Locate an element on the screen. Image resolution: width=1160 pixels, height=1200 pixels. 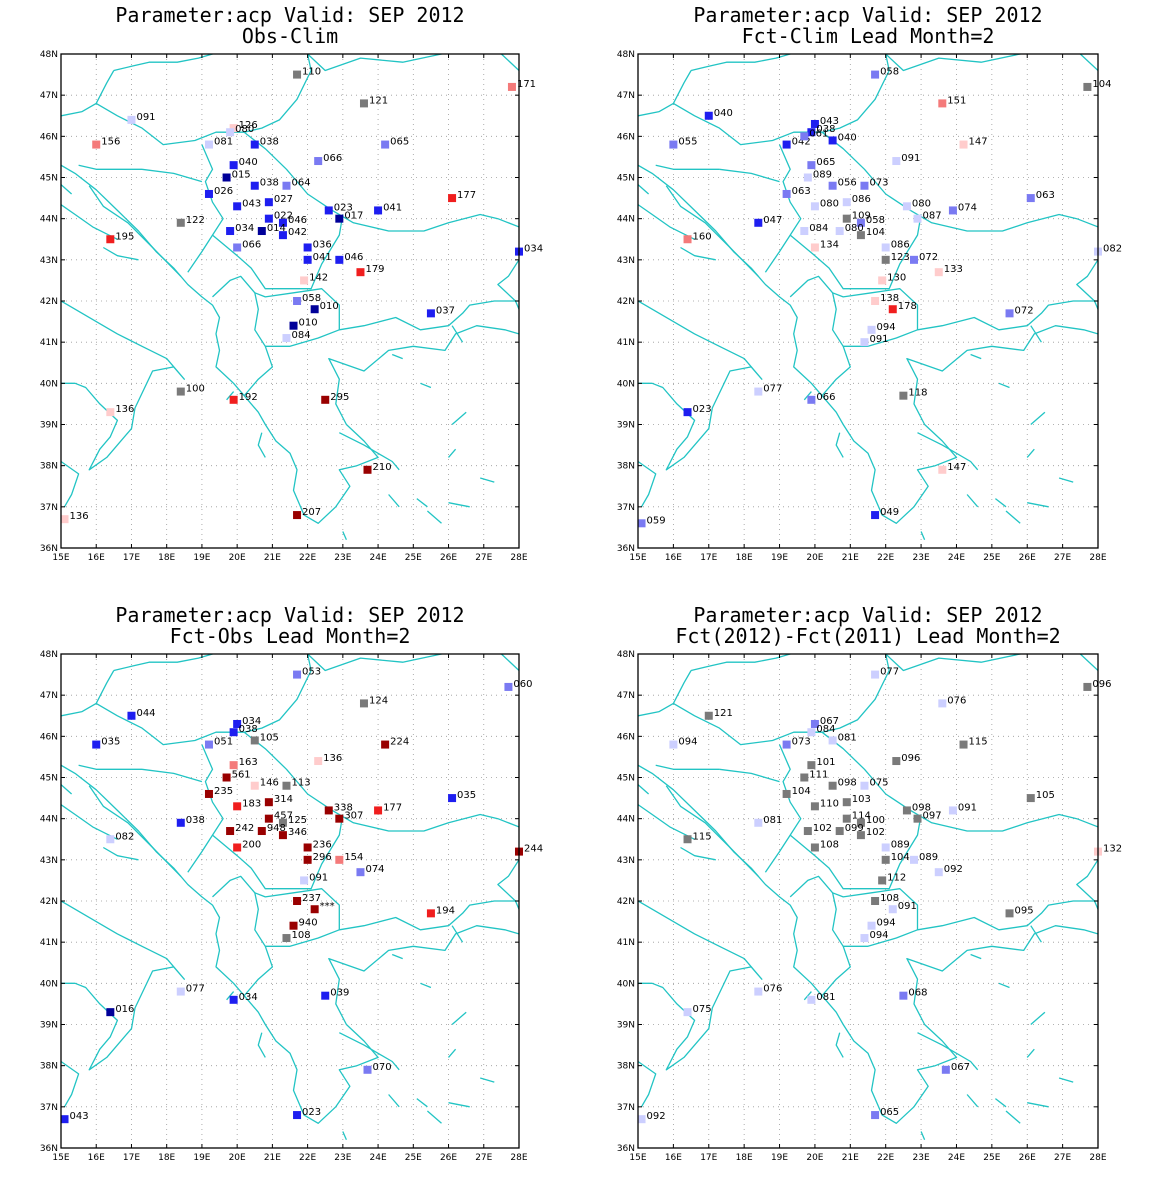
station-label: 041 is located at coordinates (322, 257).